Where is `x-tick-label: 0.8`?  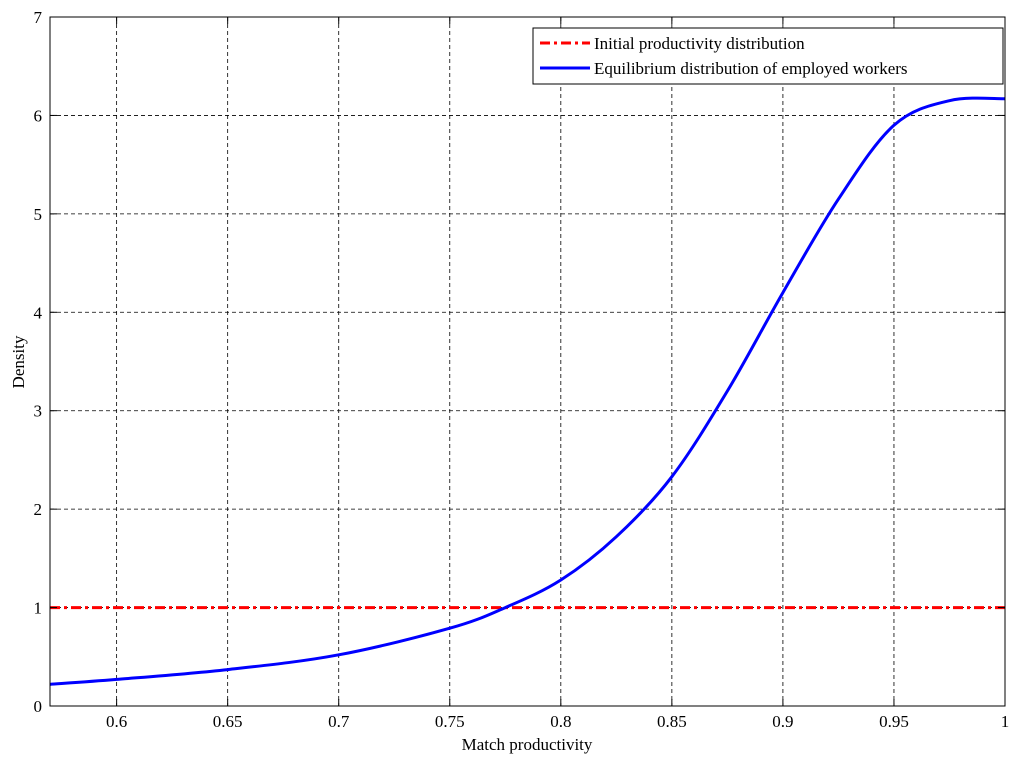
x-tick-label: 0.8 is located at coordinates (560, 721).